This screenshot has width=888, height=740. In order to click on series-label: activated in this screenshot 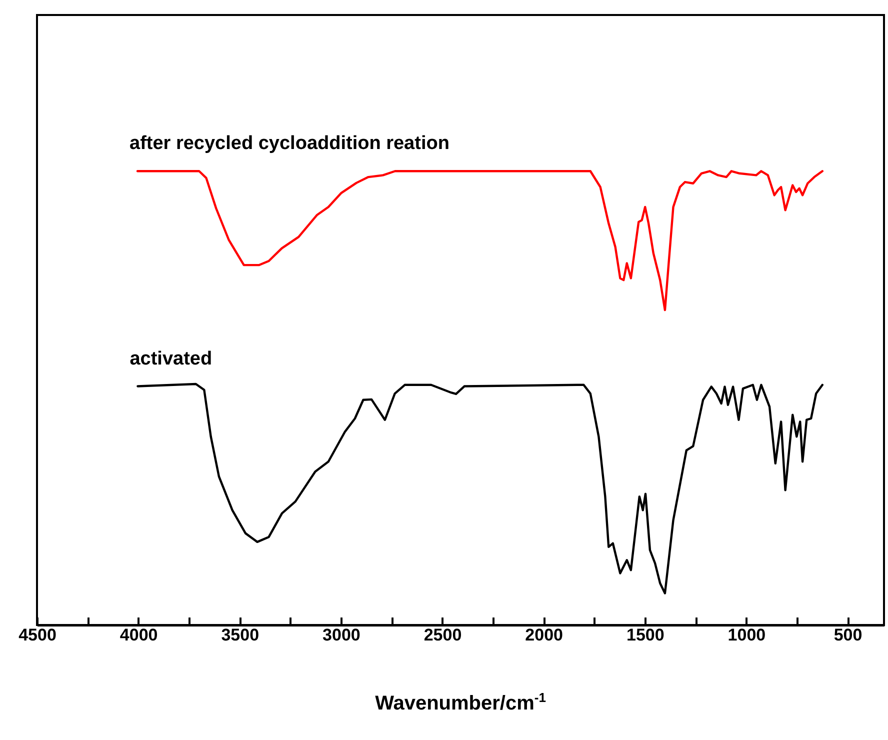, I will do `click(171, 359)`.